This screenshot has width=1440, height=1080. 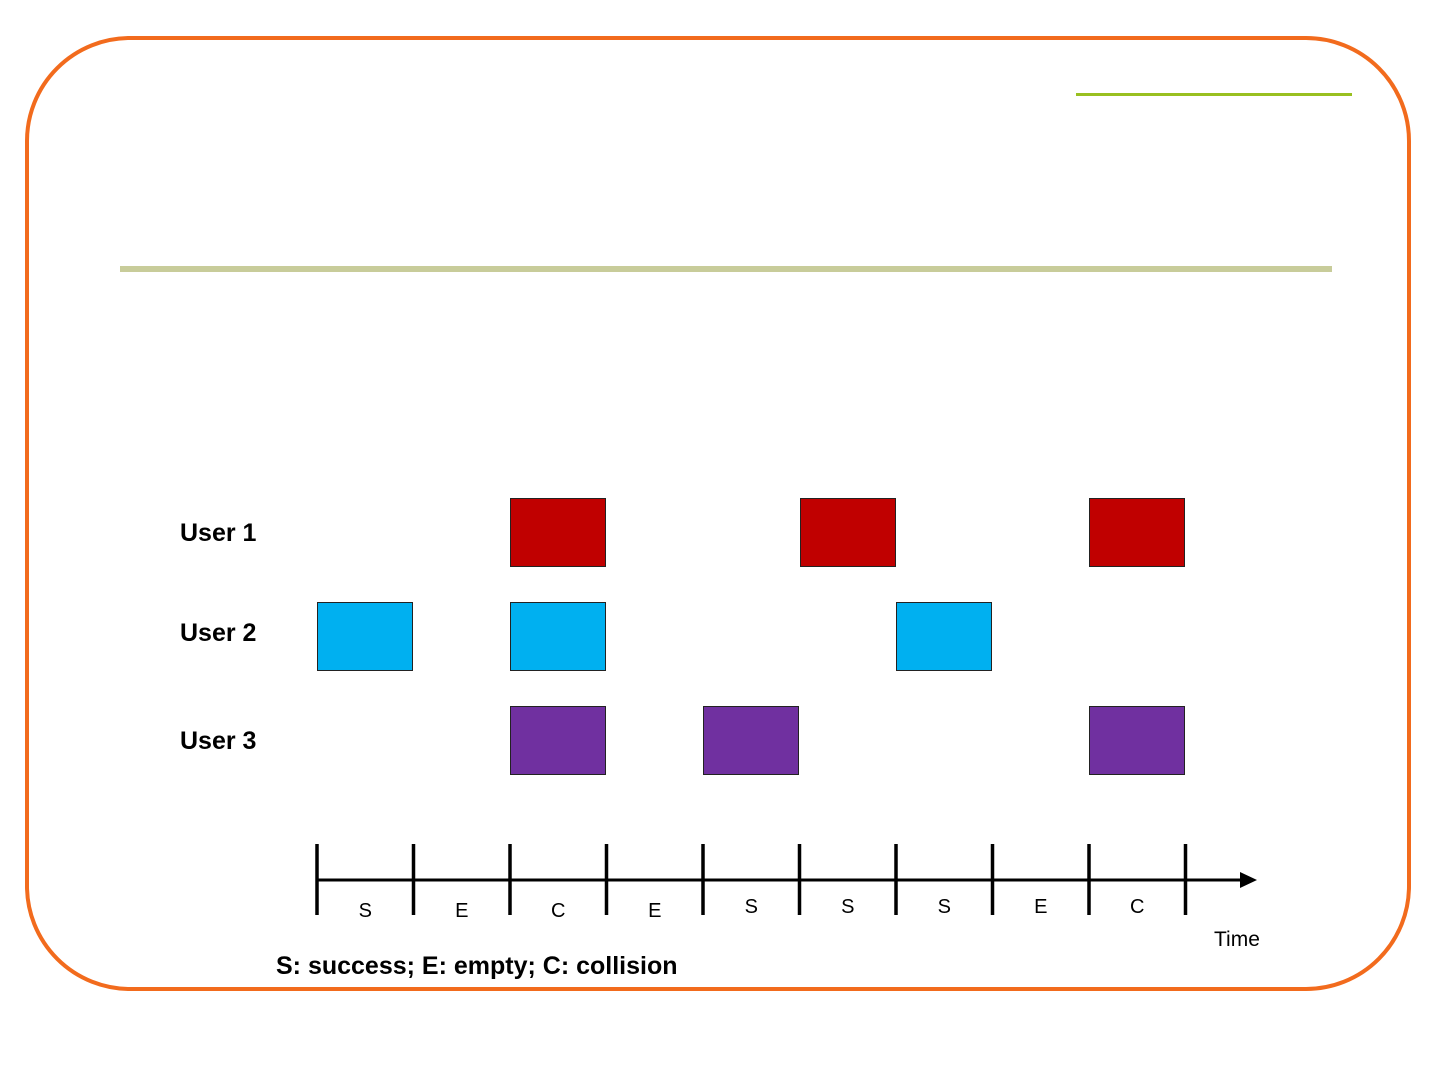 I want to click on slot-outcome-5: S, so click(x=751, y=907).